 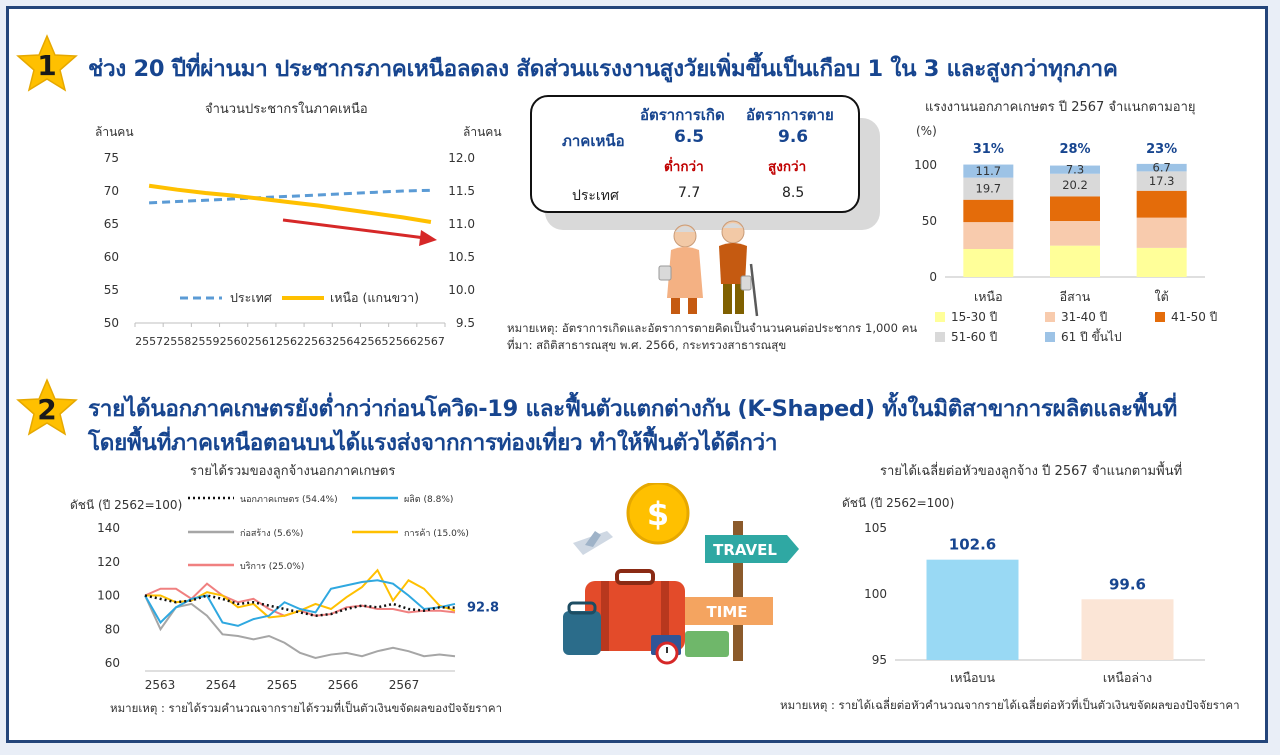 I want to click on y-tick-label: 50, so click(x=929, y=221).